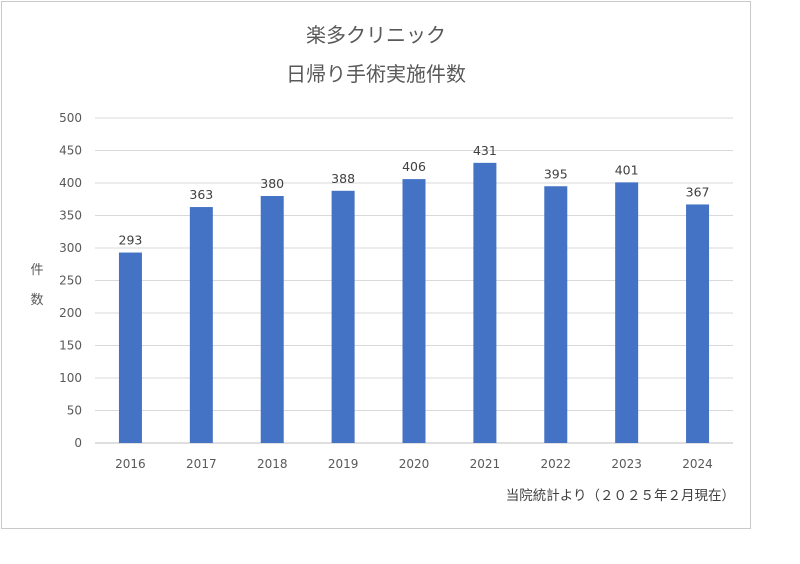 This screenshot has width=800, height=564. Describe the element at coordinates (70, 216) in the screenshot. I see `y-tick-label: 350` at that location.